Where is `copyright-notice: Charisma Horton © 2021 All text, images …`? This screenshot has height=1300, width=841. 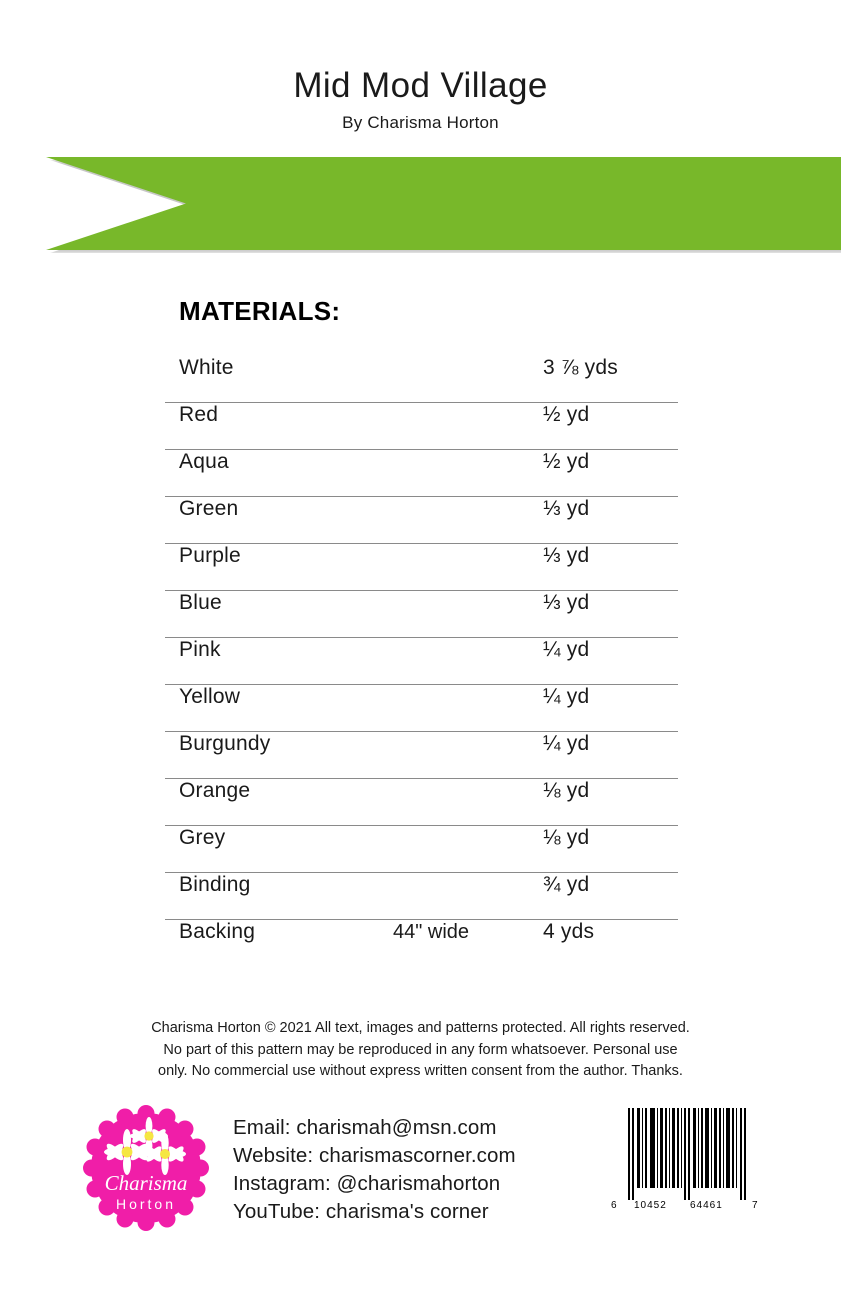
copyright-notice: Charisma Horton © 2021 All text, images … is located at coordinates (420, 1050).